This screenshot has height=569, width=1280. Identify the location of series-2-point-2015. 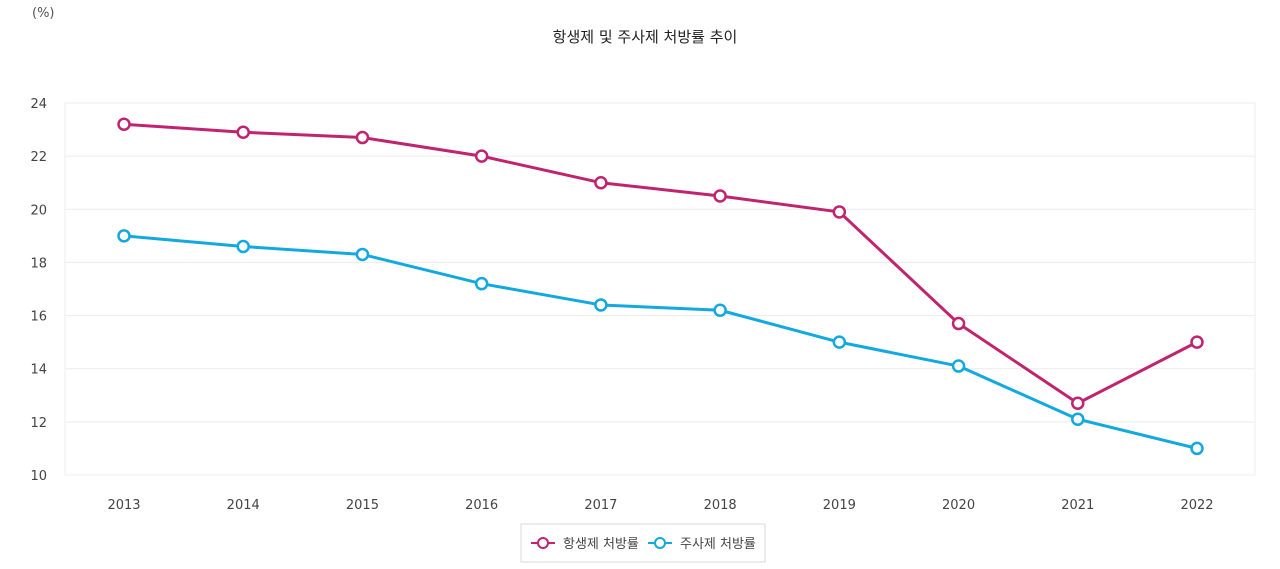
(362, 254).